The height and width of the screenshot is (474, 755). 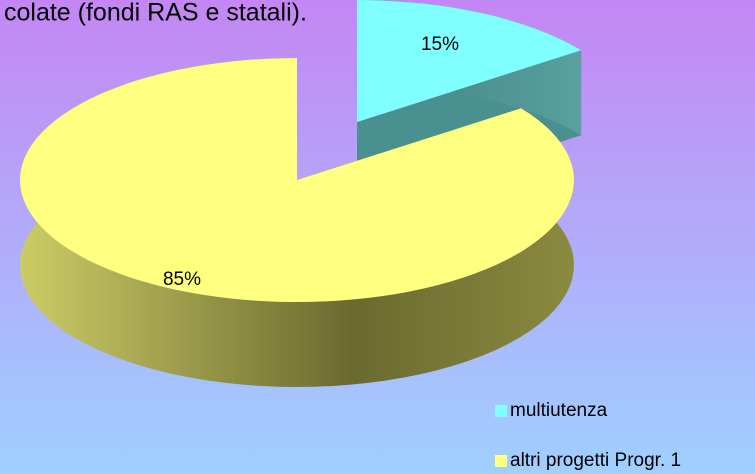 I want to click on legend-label: multiutenza, so click(x=559, y=410).